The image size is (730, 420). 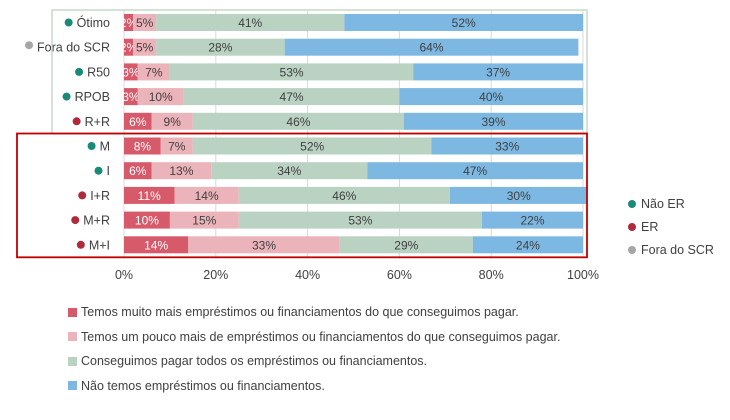 I want to click on group-legend-item: Fora do SCR, so click(x=671, y=249).